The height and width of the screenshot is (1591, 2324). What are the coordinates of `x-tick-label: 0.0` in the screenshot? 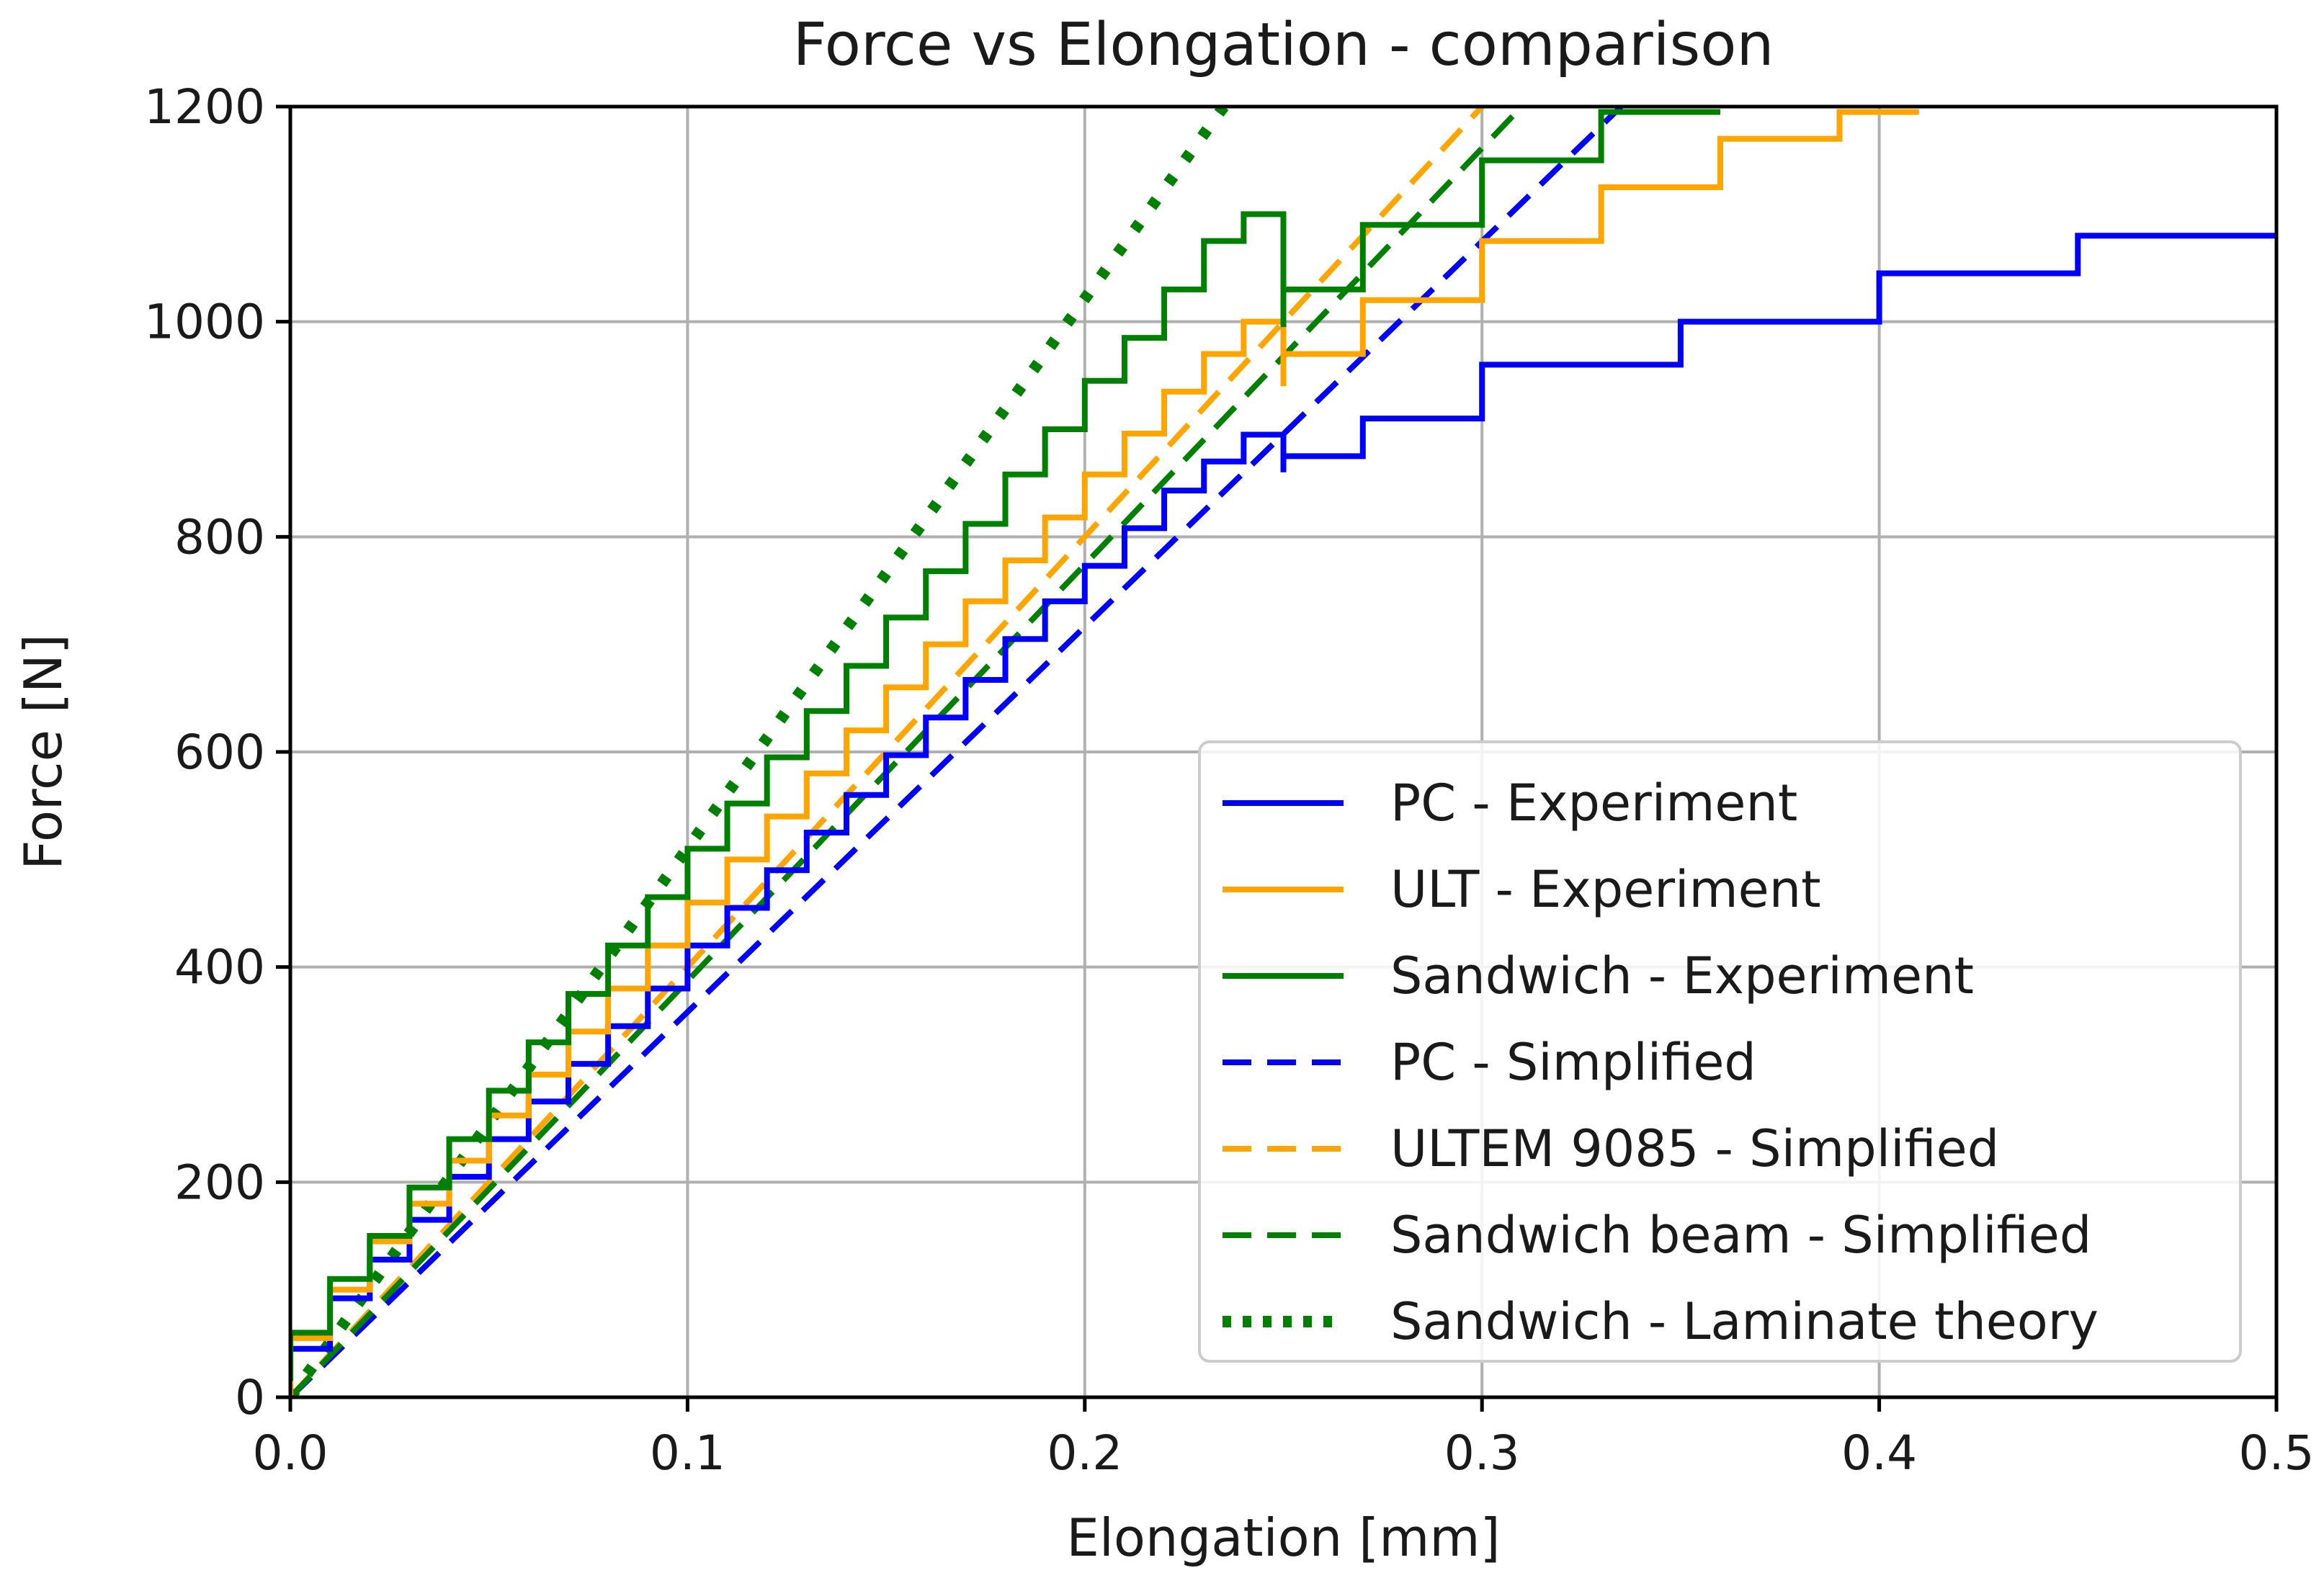 It's located at (291, 1453).